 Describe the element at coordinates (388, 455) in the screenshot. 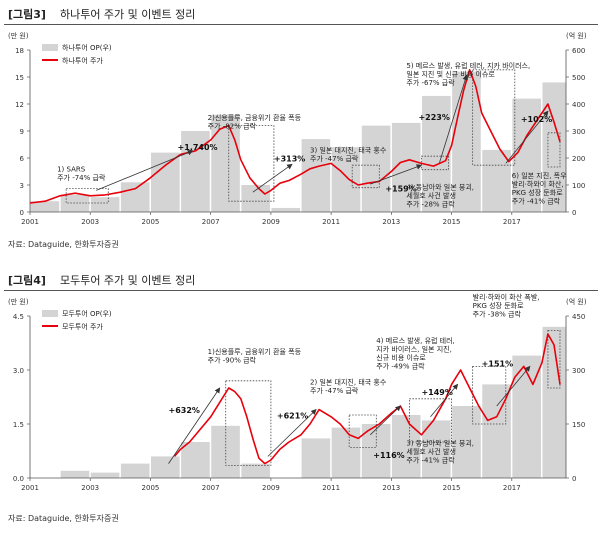

I see `gain-label: +116%` at that location.